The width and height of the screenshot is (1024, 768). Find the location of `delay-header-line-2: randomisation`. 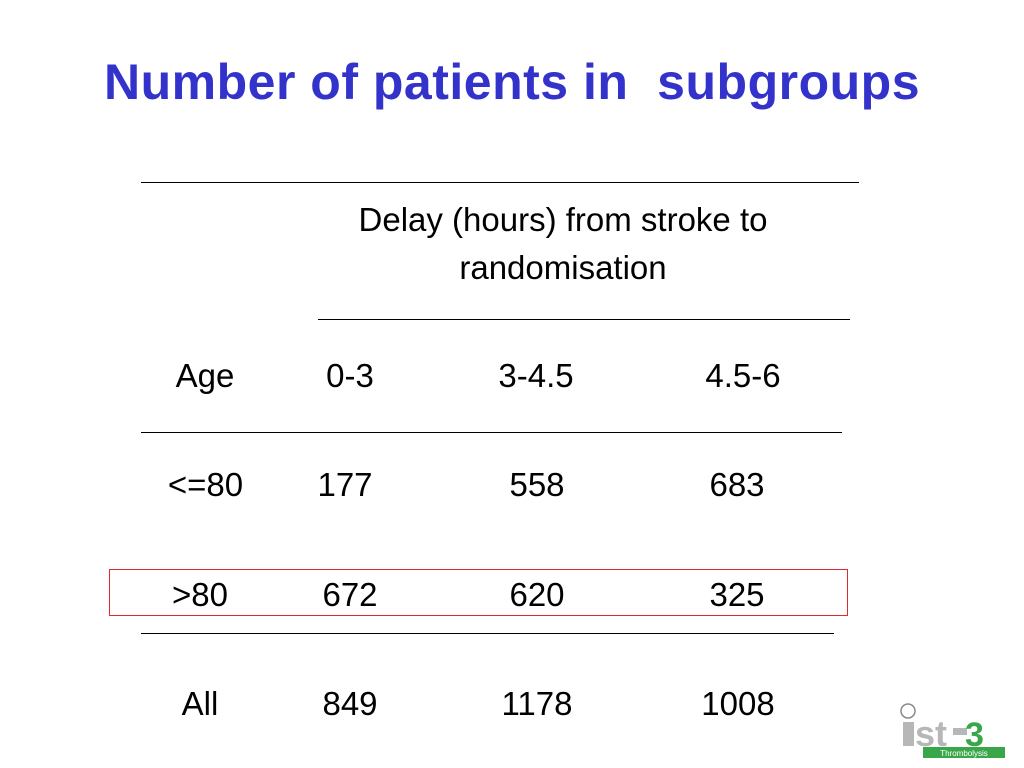

delay-header-line-2: randomisation is located at coordinates (563, 267).